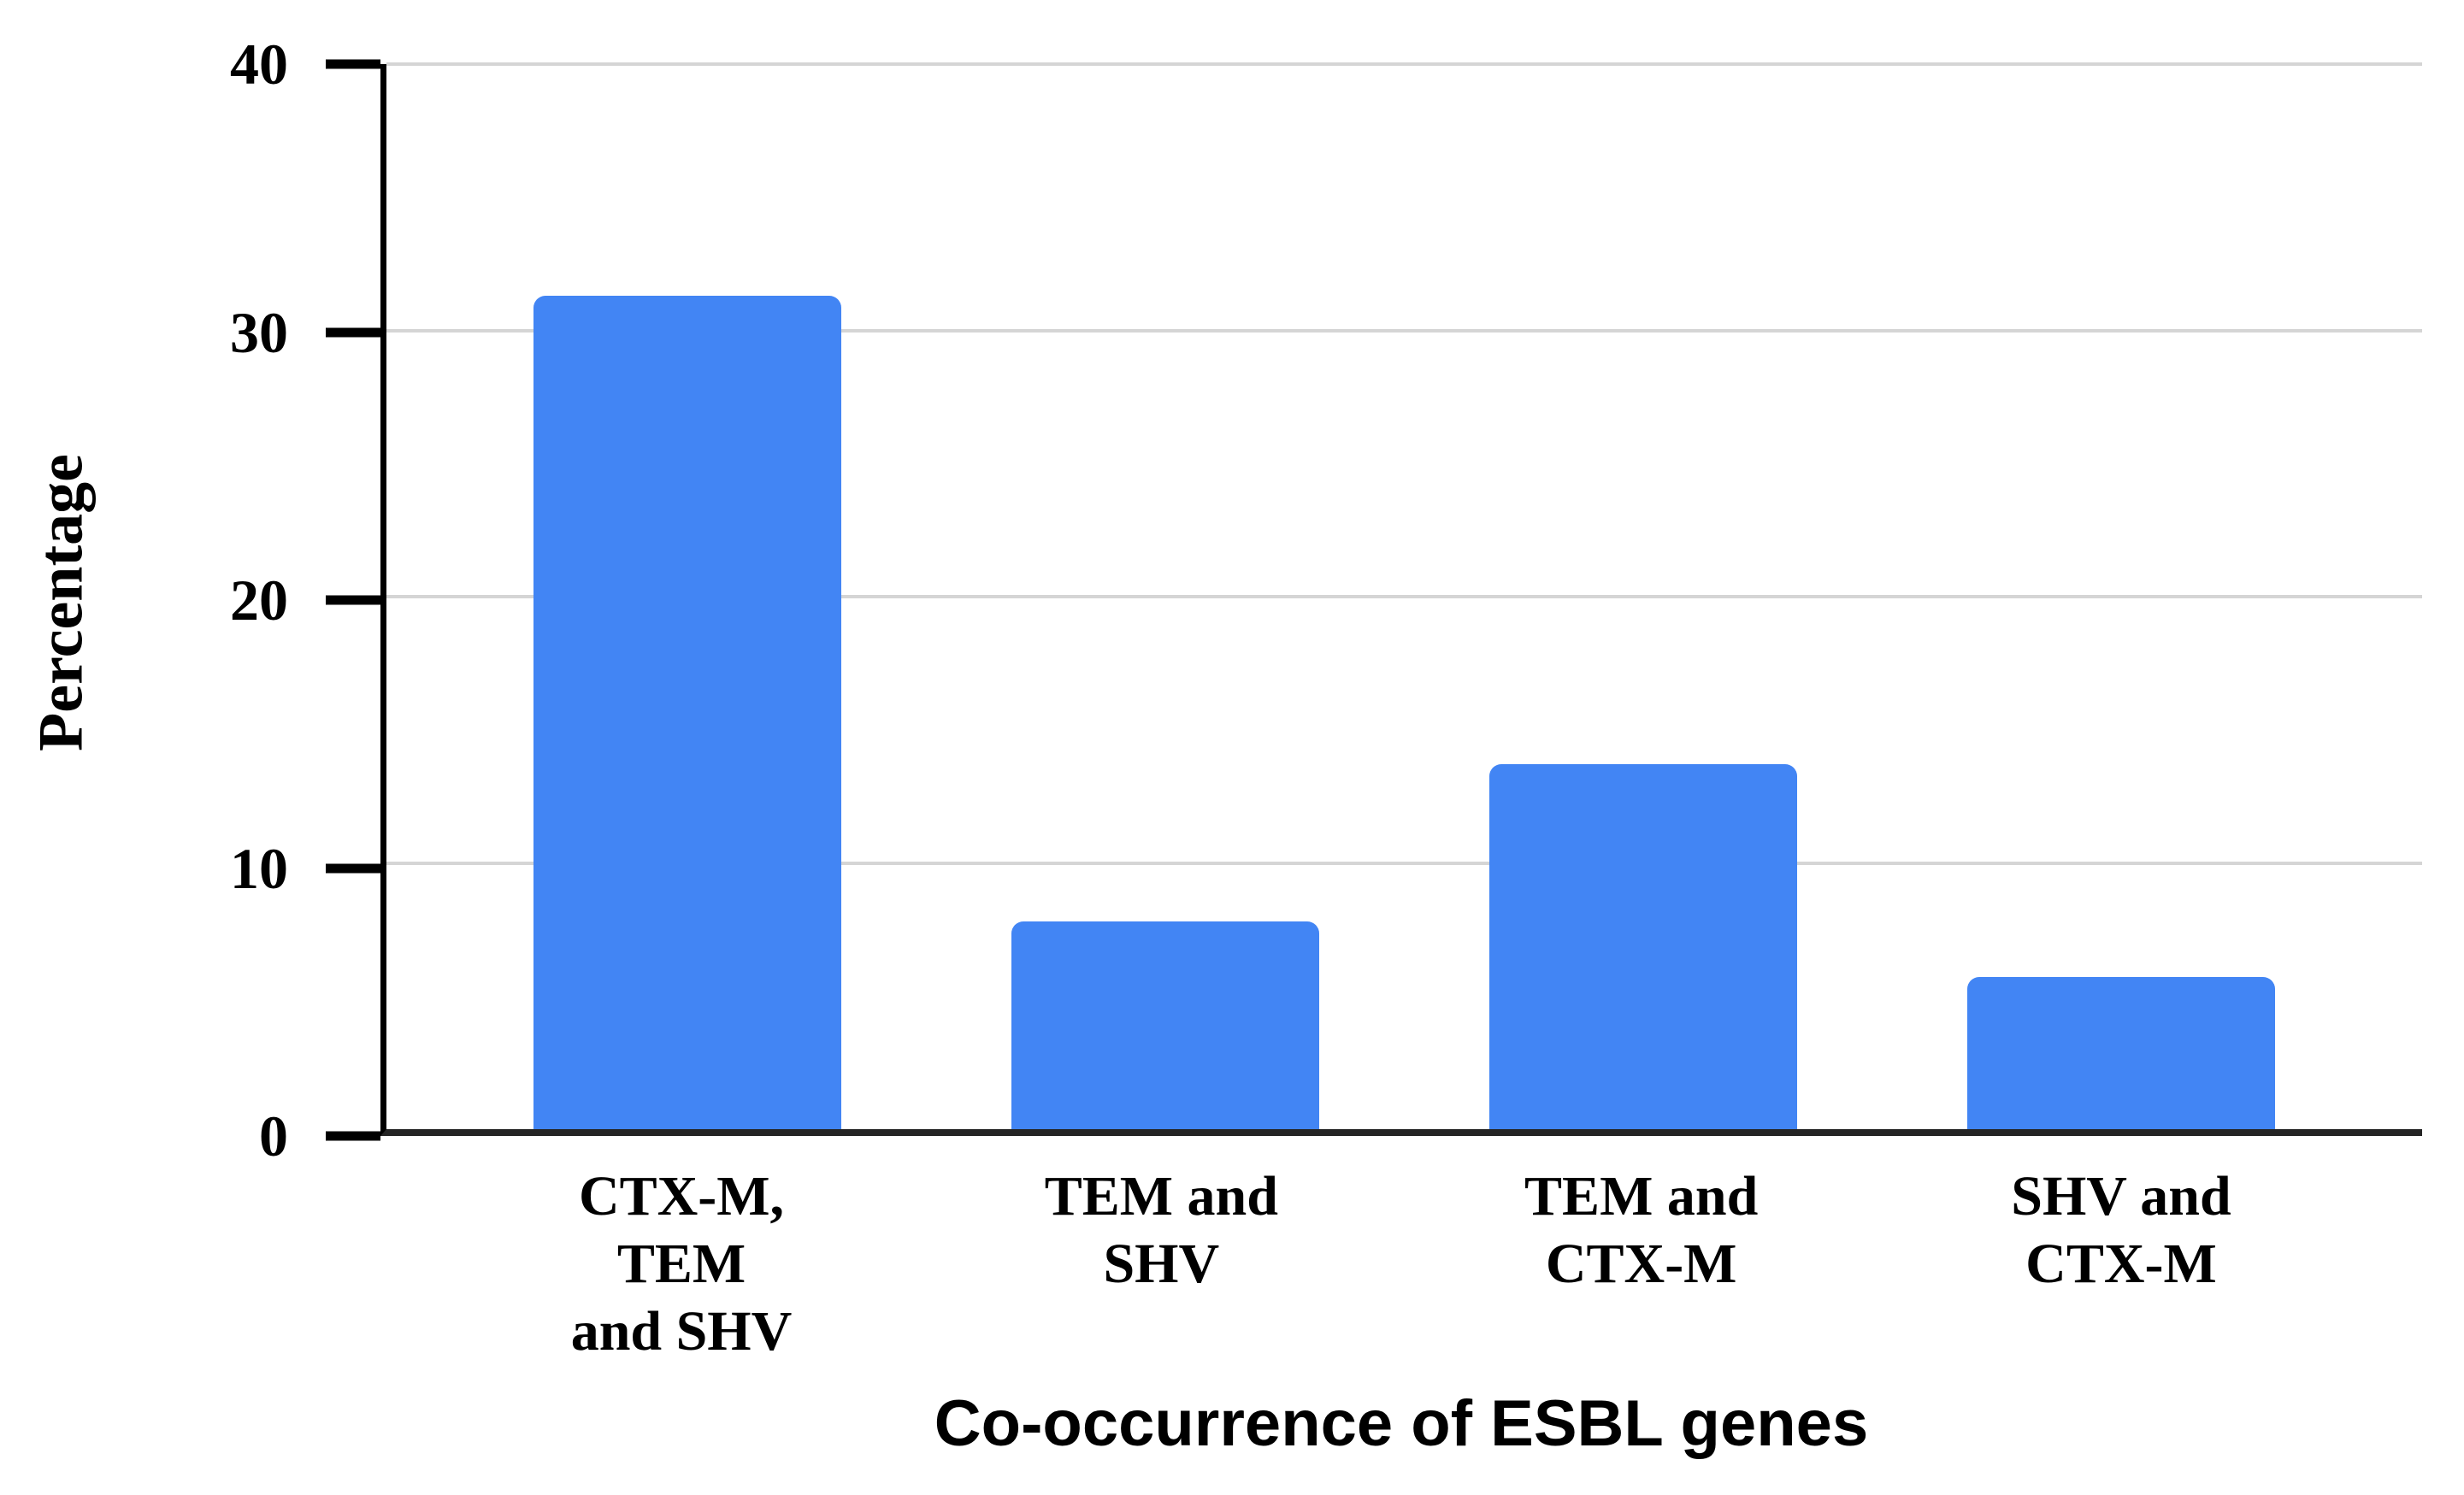 This screenshot has height=1495, width=2464. I want to click on category-cell-3: TEM and CTX-M, so click(1641, 1264).